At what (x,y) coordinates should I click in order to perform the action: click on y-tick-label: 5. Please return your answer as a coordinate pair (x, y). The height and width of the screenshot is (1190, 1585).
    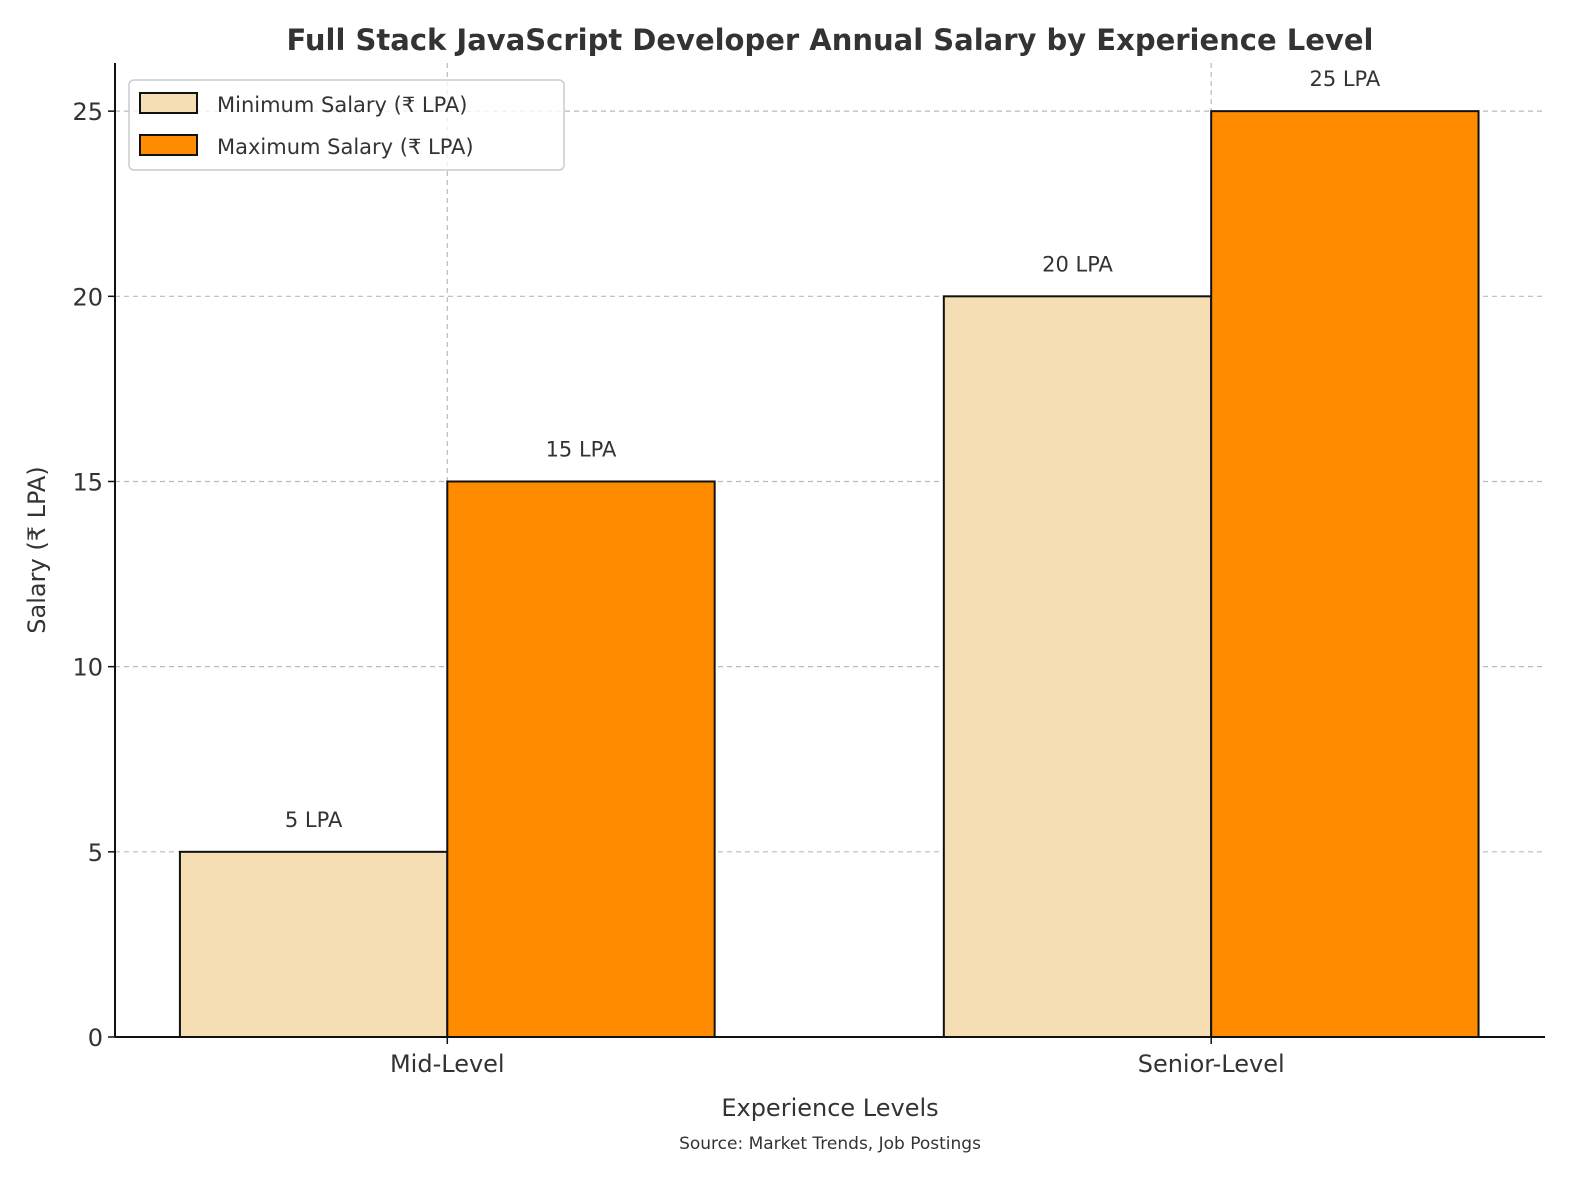
    Looking at the image, I should click on (95, 853).